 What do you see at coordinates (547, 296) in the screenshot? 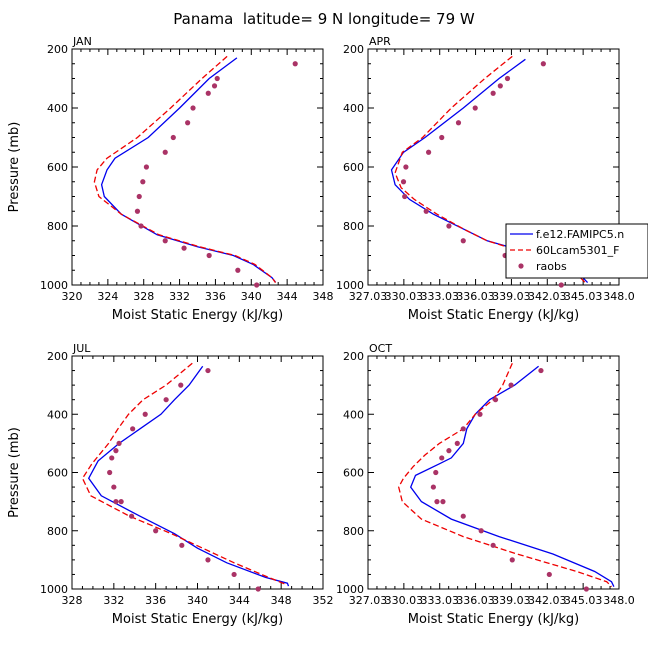
I see `x-tick-label: 342.03` at bounding box center [547, 296].